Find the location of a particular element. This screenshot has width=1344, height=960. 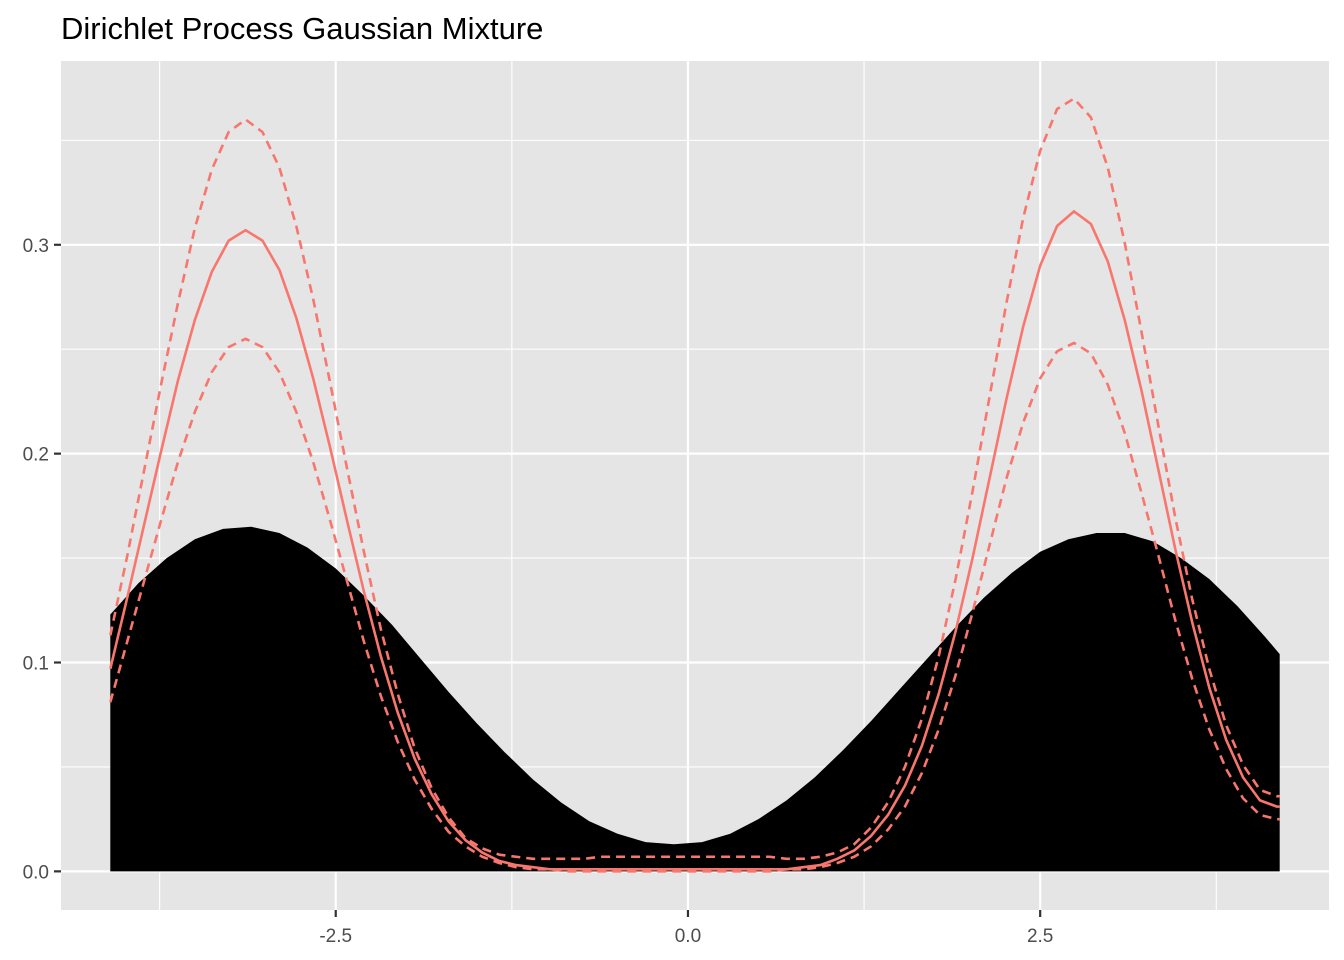

x-tick-label: 2.5 is located at coordinates (1040, 936).